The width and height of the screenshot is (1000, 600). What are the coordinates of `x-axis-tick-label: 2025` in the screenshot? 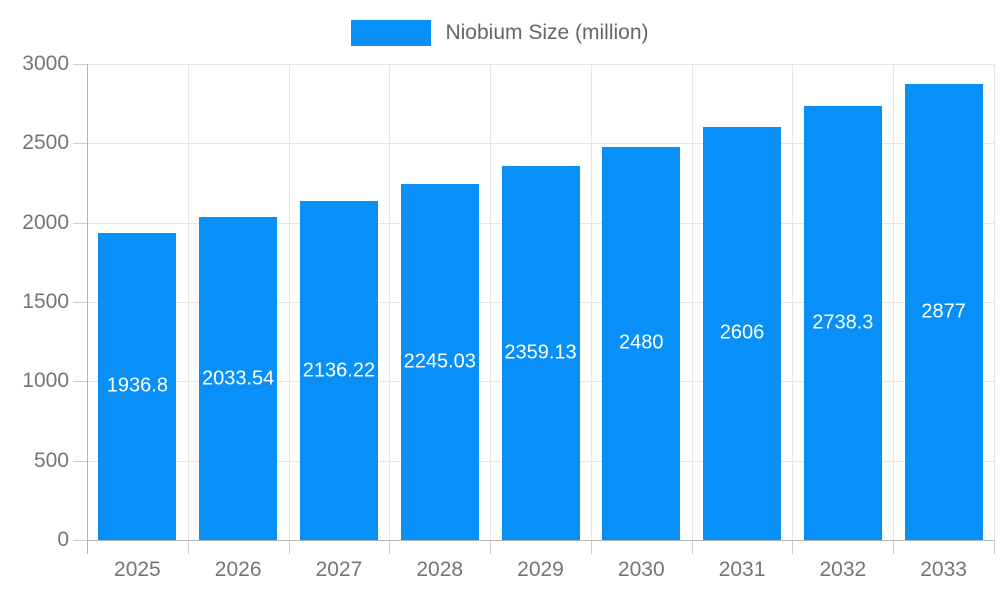 It's located at (137, 569).